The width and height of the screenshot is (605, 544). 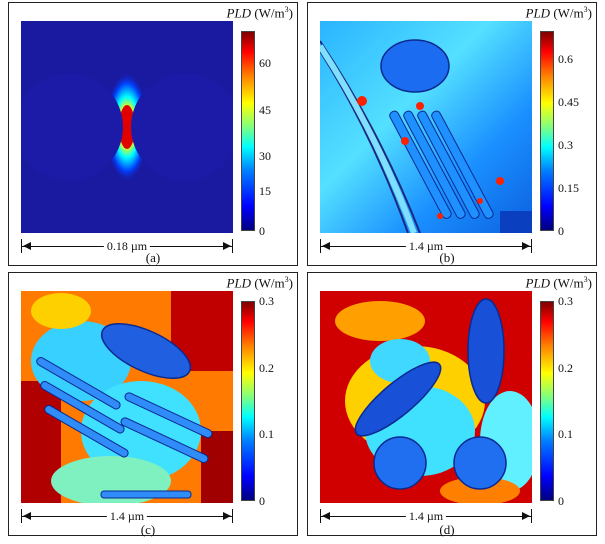 I want to click on pld-map-c, so click(x=127, y=397).